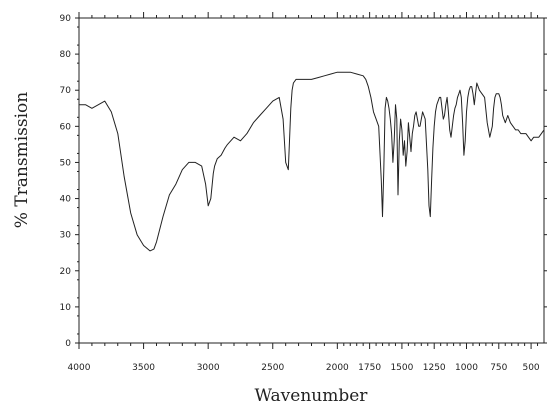  What do you see at coordinates (369, 368) in the screenshot?
I see `x-tick-label: 1750` at bounding box center [369, 368].